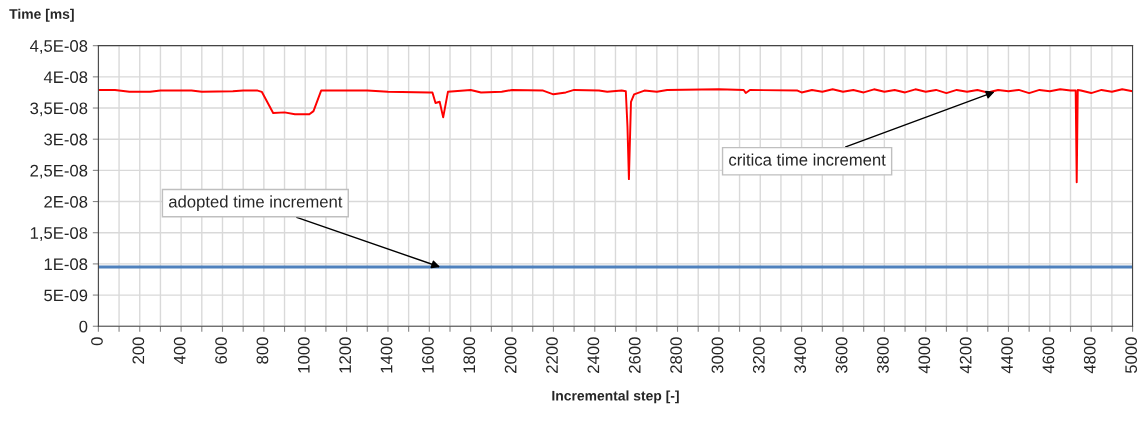 The width and height of the screenshot is (1144, 435). What do you see at coordinates (758, 355) in the screenshot?
I see `x-tick-label: 3200` at bounding box center [758, 355].